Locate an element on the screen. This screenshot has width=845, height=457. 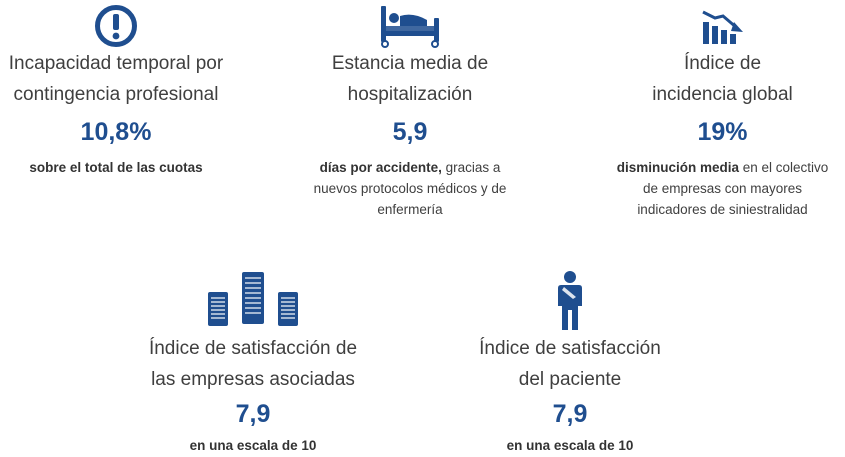
kpi-description: sobre el total de las cuotas is located at coordinates (116, 167).